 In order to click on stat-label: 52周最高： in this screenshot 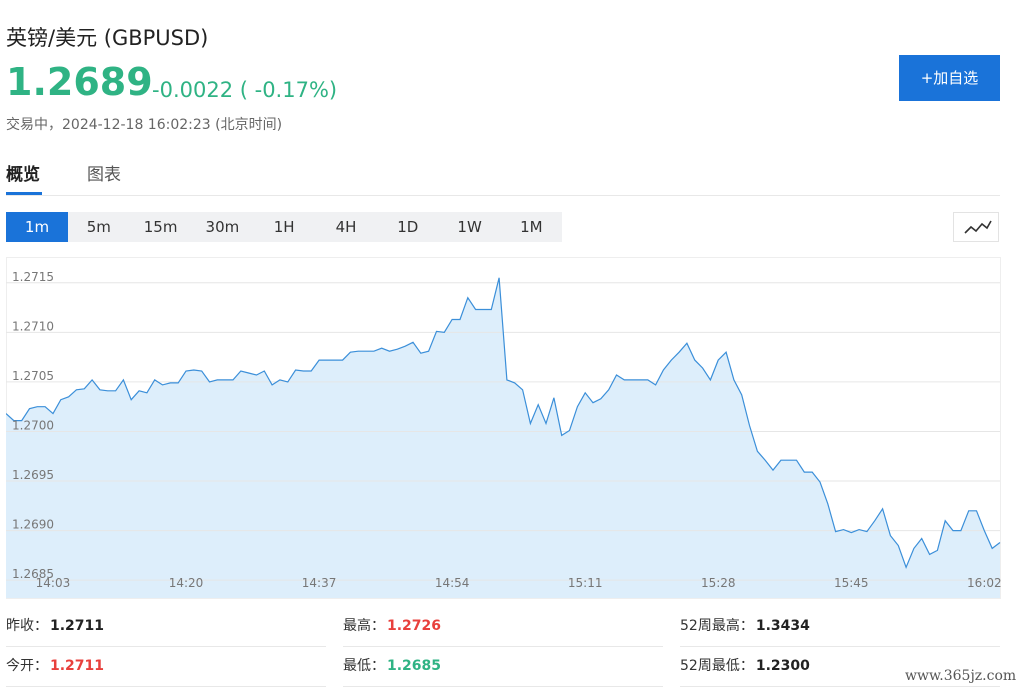, I will do `click(717, 626)`.